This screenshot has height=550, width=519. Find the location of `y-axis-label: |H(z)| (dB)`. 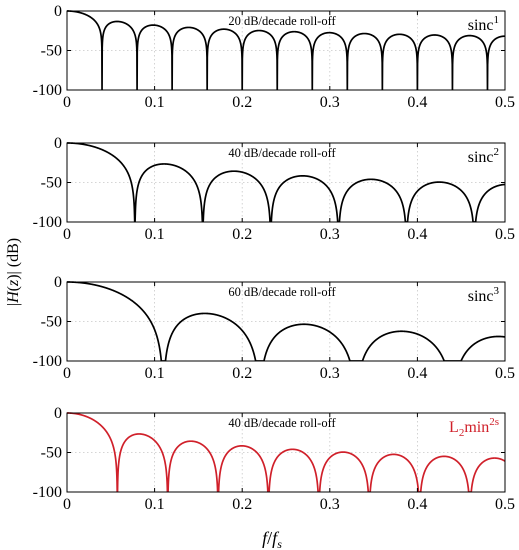

y-axis-label: |H(z)| (dB) is located at coordinates (13, 272).